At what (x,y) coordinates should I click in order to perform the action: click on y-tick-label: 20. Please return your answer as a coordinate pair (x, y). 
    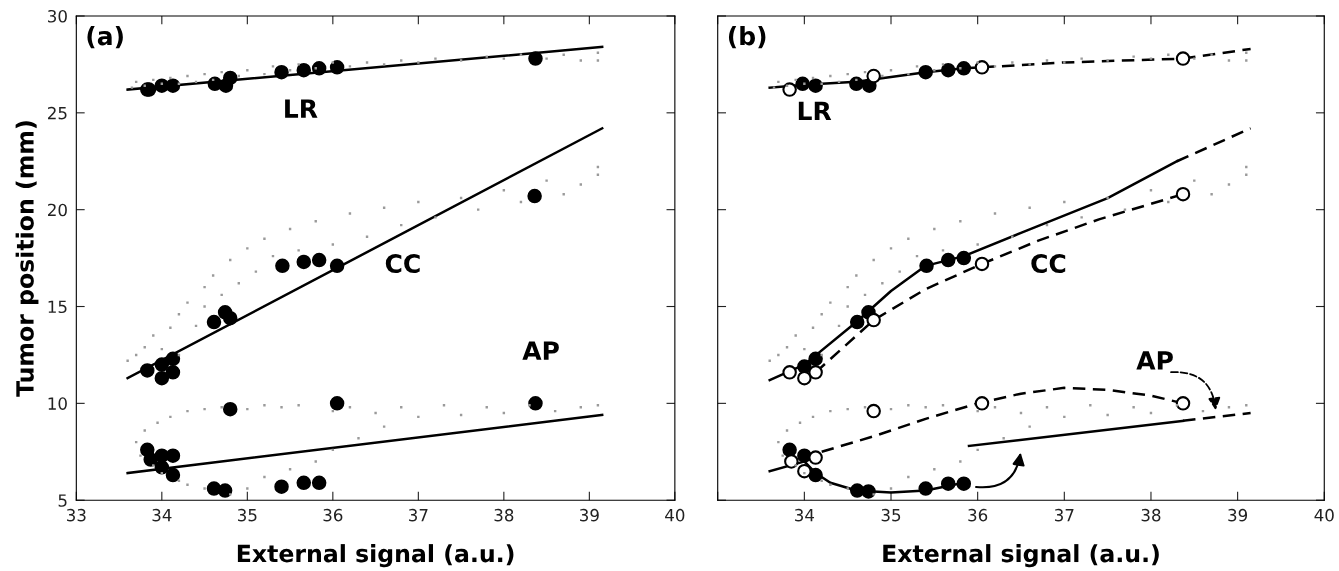
    Looking at the image, I should click on (57, 210).